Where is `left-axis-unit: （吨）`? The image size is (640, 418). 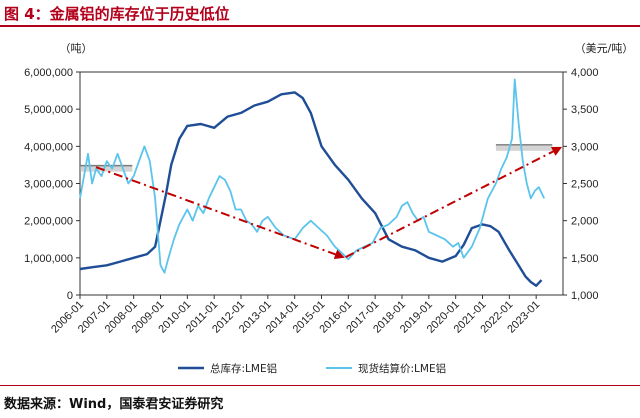
left-axis-unit: （吨） is located at coordinates (76, 48).